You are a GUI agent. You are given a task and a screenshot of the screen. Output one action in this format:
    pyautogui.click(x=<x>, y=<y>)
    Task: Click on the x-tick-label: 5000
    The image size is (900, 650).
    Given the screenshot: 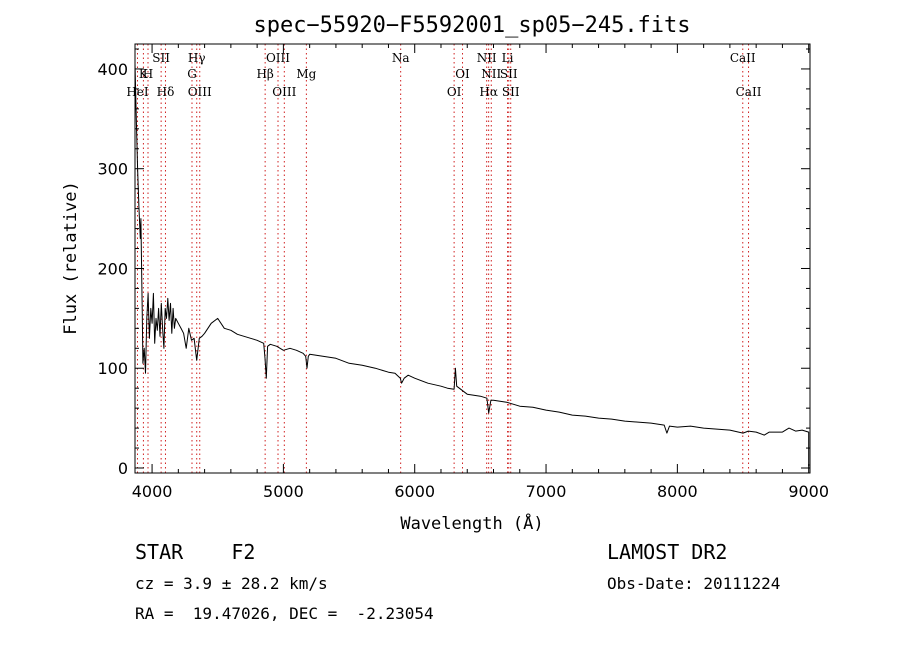 What is the action you would take?
    pyautogui.click(x=283, y=491)
    